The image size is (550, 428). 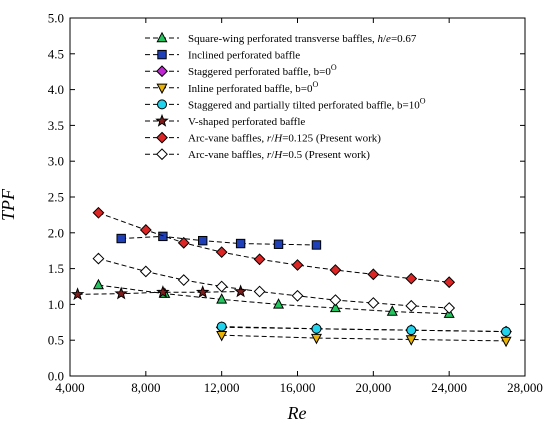 I want to click on legend-entry: V-shaped perforated baffle, so click(x=225, y=120).